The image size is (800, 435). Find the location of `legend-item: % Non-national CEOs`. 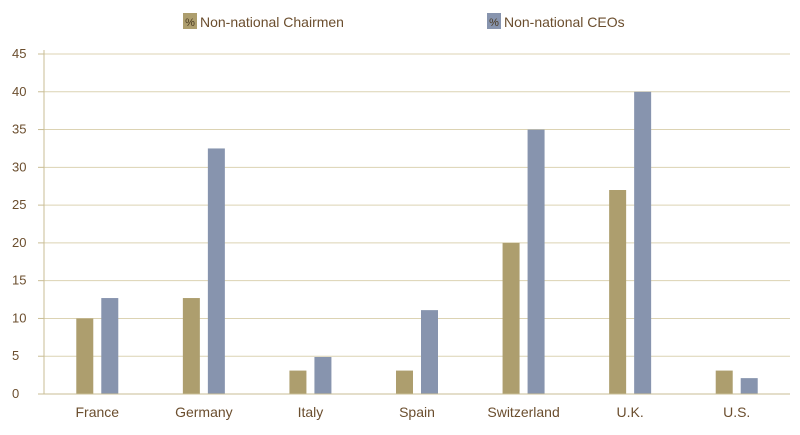

legend-item: % Non-national CEOs is located at coordinates (556, 21).